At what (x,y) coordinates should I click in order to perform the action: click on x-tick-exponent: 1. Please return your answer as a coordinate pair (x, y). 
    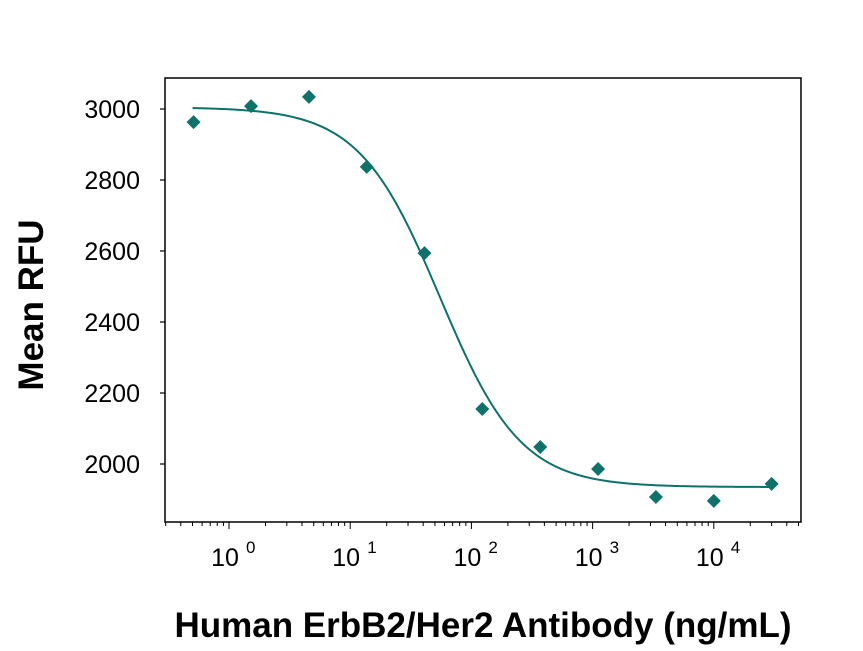
    Looking at the image, I should click on (371, 547).